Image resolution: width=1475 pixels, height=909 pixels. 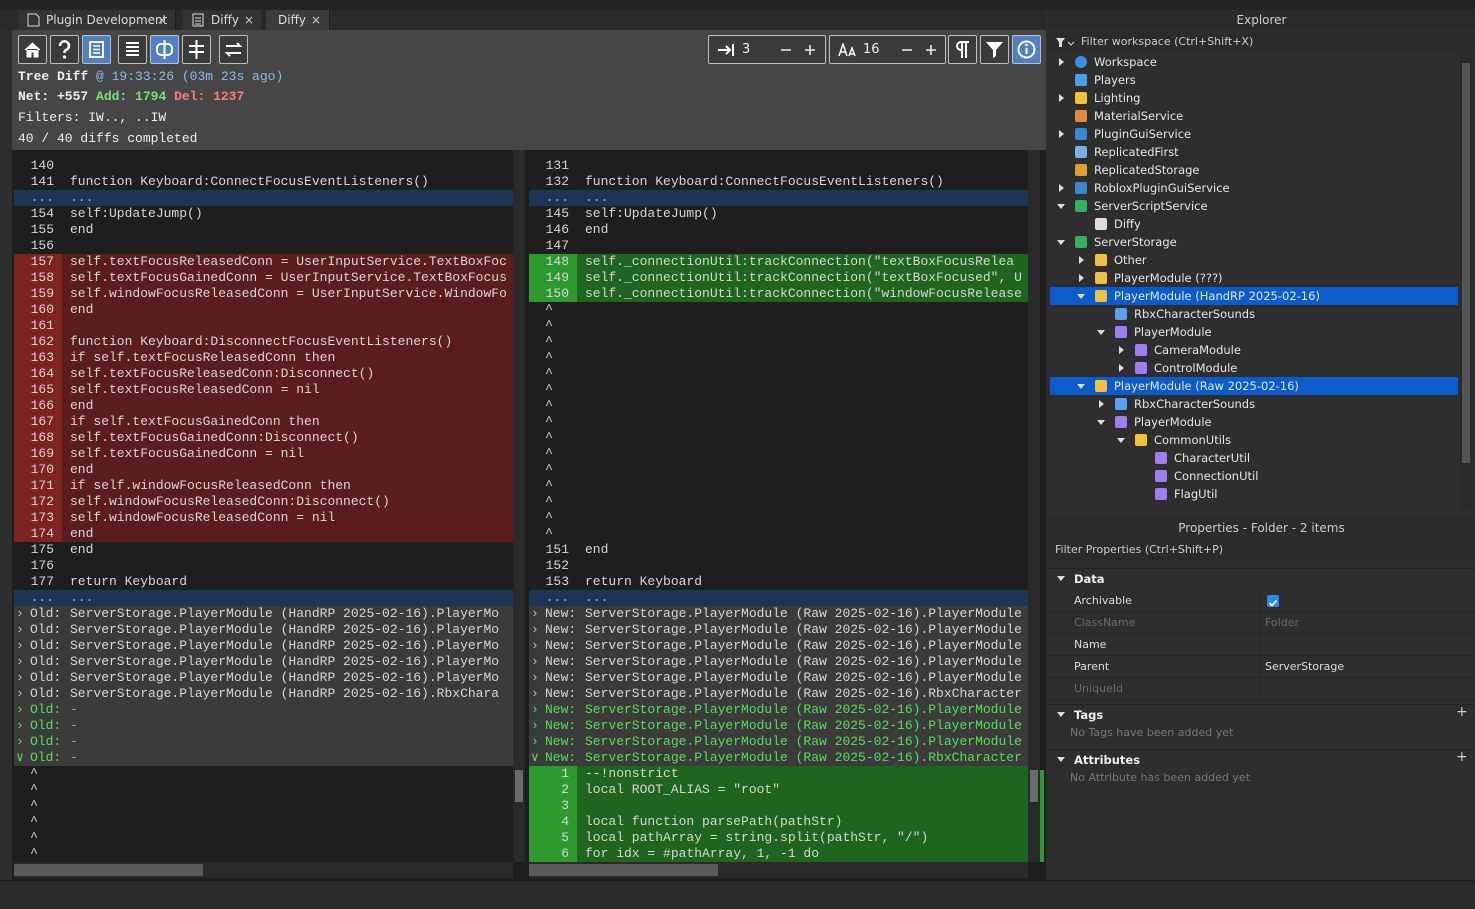 I want to click on context-lines-value: 3, so click(x=746, y=49).